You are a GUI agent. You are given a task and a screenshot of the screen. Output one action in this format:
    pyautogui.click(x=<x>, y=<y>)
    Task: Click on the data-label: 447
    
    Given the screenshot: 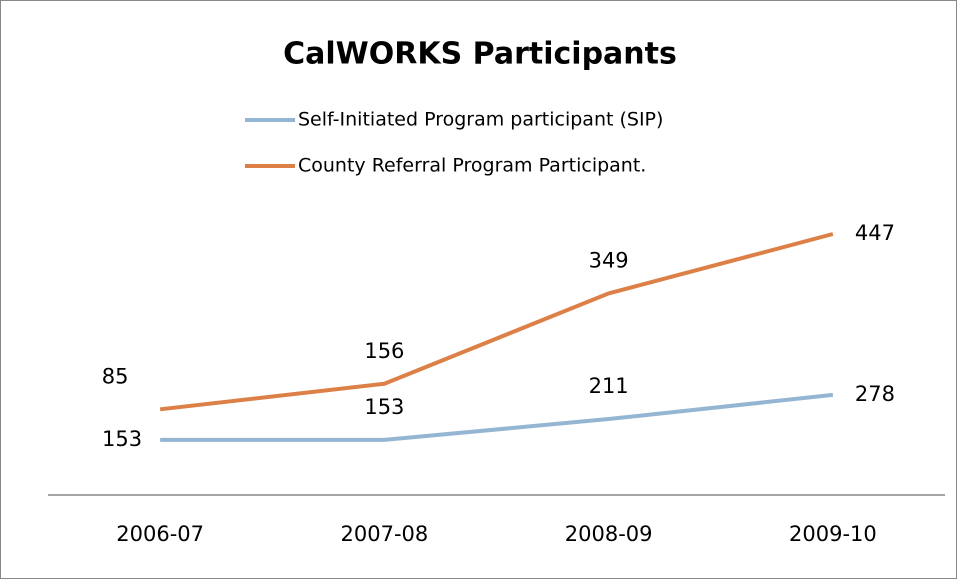 What is the action you would take?
    pyautogui.click(x=875, y=233)
    